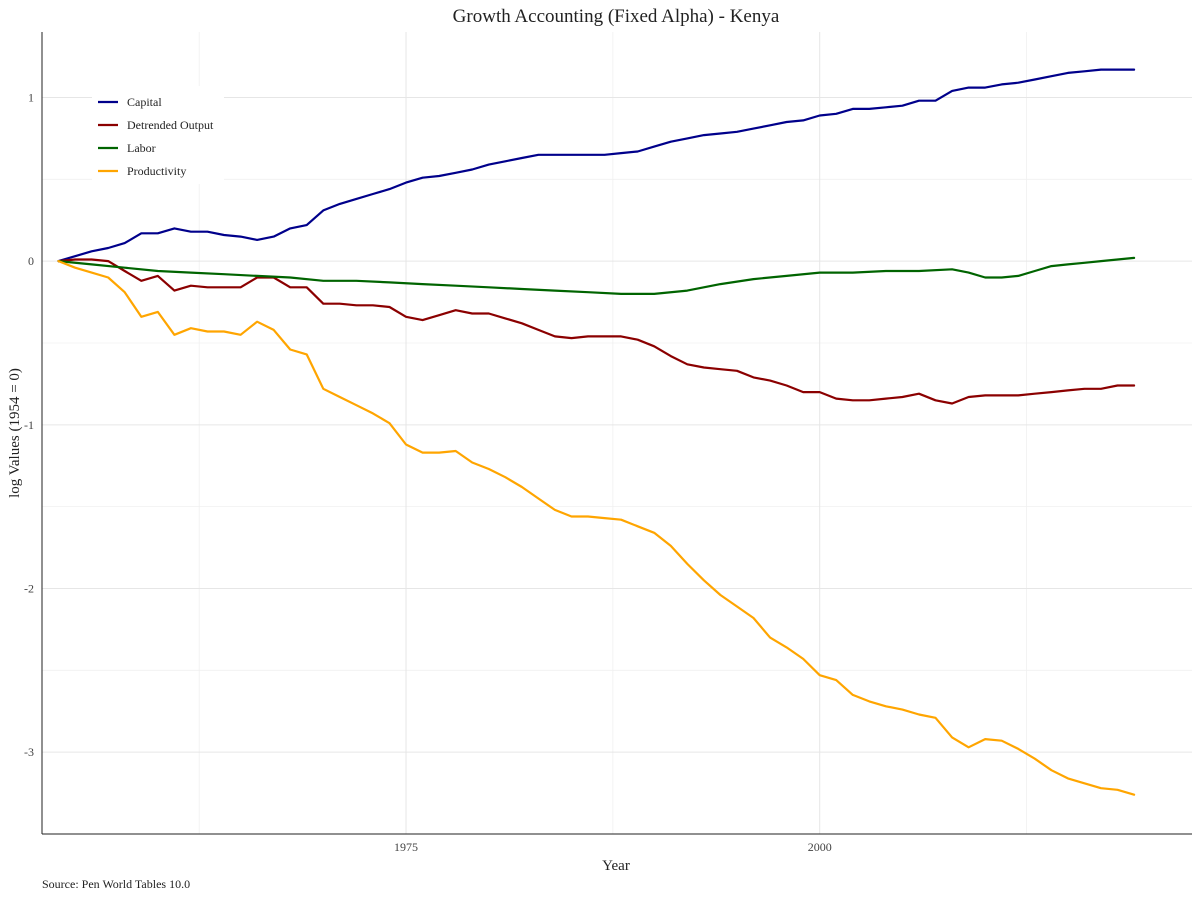 The width and height of the screenshot is (1200, 900). Describe the element at coordinates (29, 588) in the screenshot. I see `y-tick-label: -2` at that location.